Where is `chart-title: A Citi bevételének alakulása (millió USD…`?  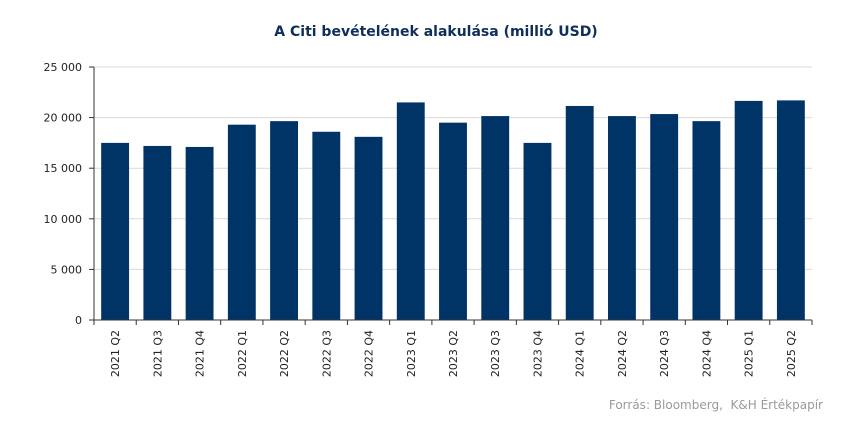
chart-title: A Citi bevételének alakulása (millió USD… is located at coordinates (436, 32).